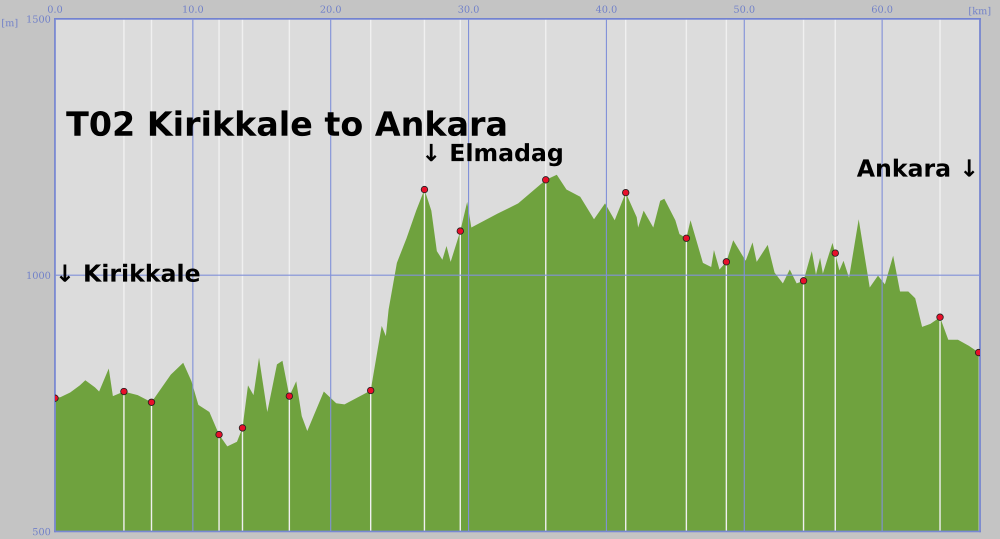  Describe the element at coordinates (38, 275) in the screenshot. I see `y-tick-label: 1000` at that location.